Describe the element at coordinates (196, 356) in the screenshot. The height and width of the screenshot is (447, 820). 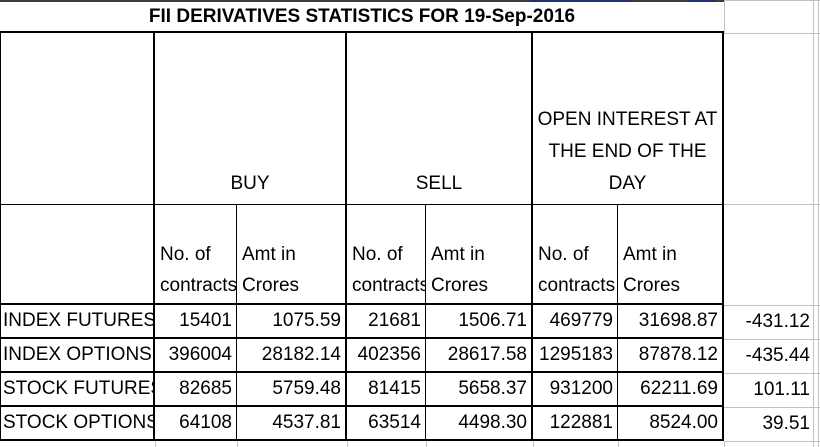
I see `buy-contracts-cell: 396004` at that location.